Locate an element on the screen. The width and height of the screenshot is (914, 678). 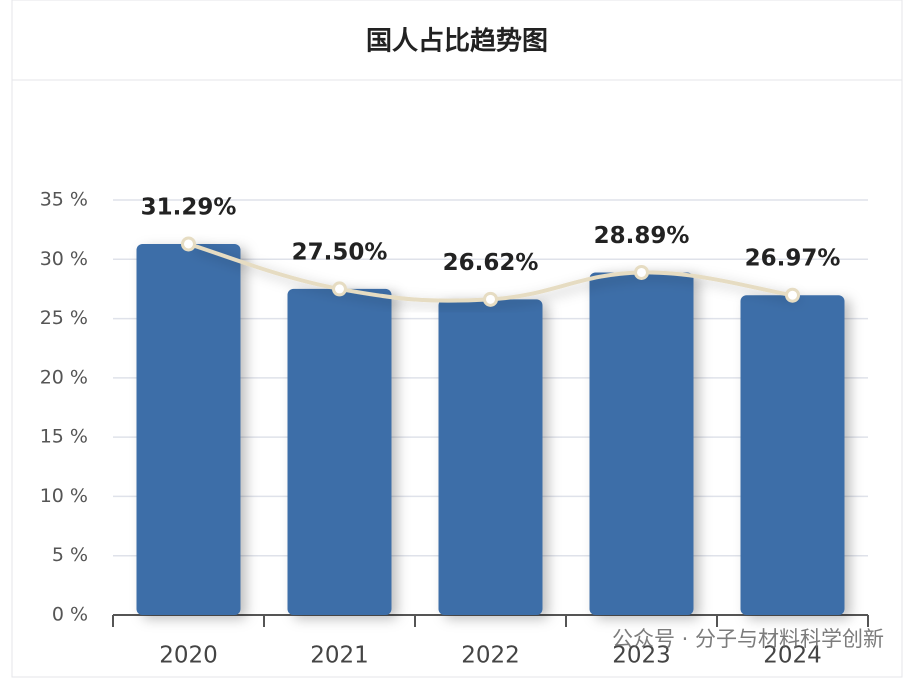
y-tick-label: 25 % is located at coordinates (64, 318).